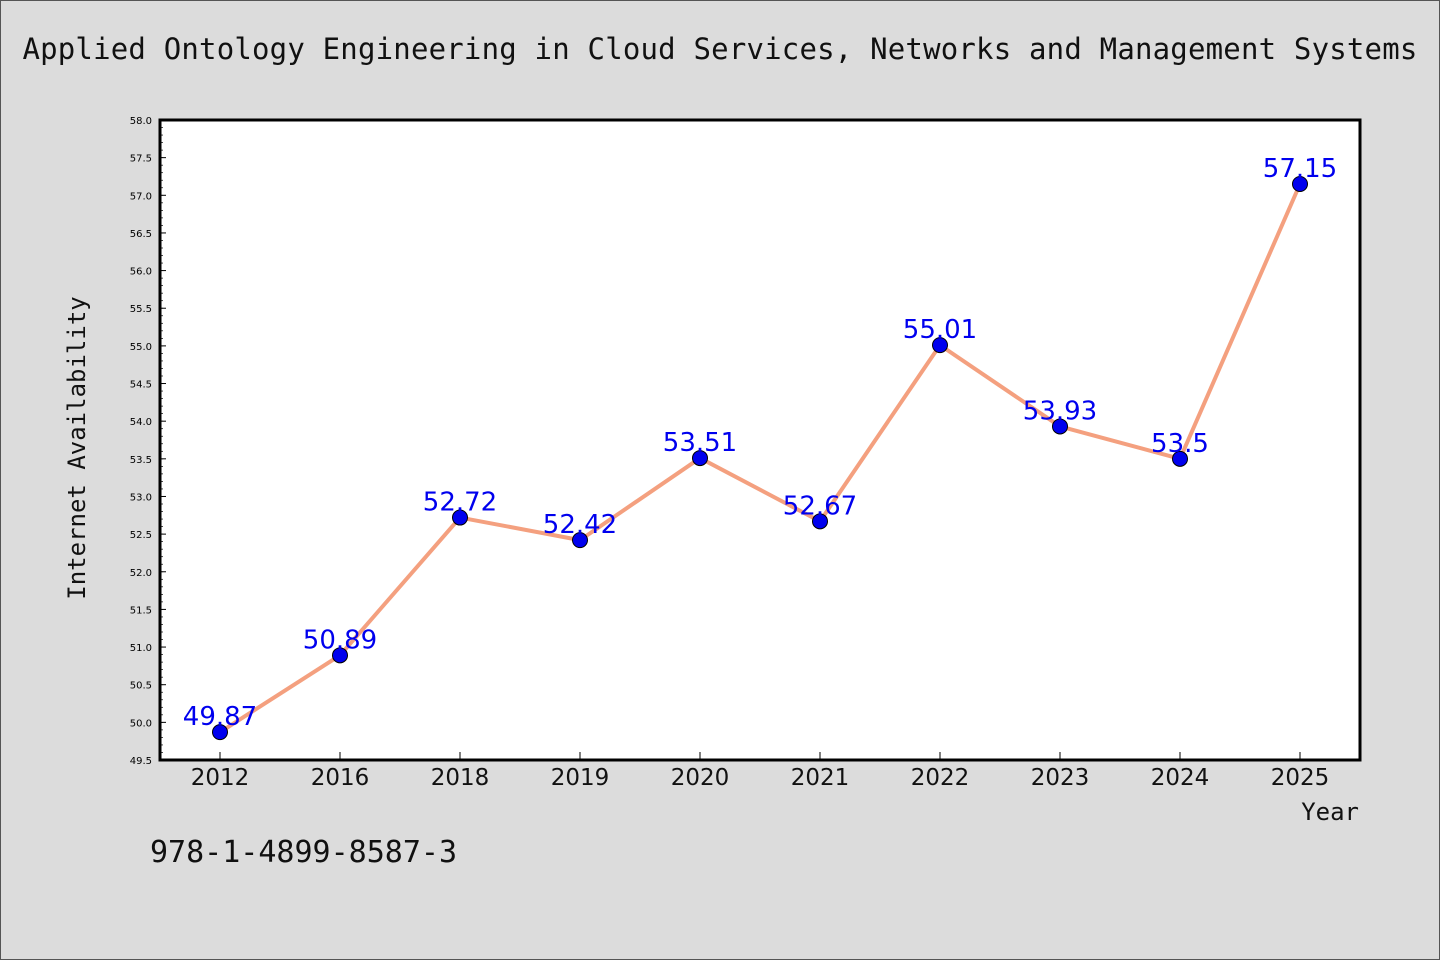  Describe the element at coordinates (460, 778) in the screenshot. I see `x-tick-label: 2018` at that location.